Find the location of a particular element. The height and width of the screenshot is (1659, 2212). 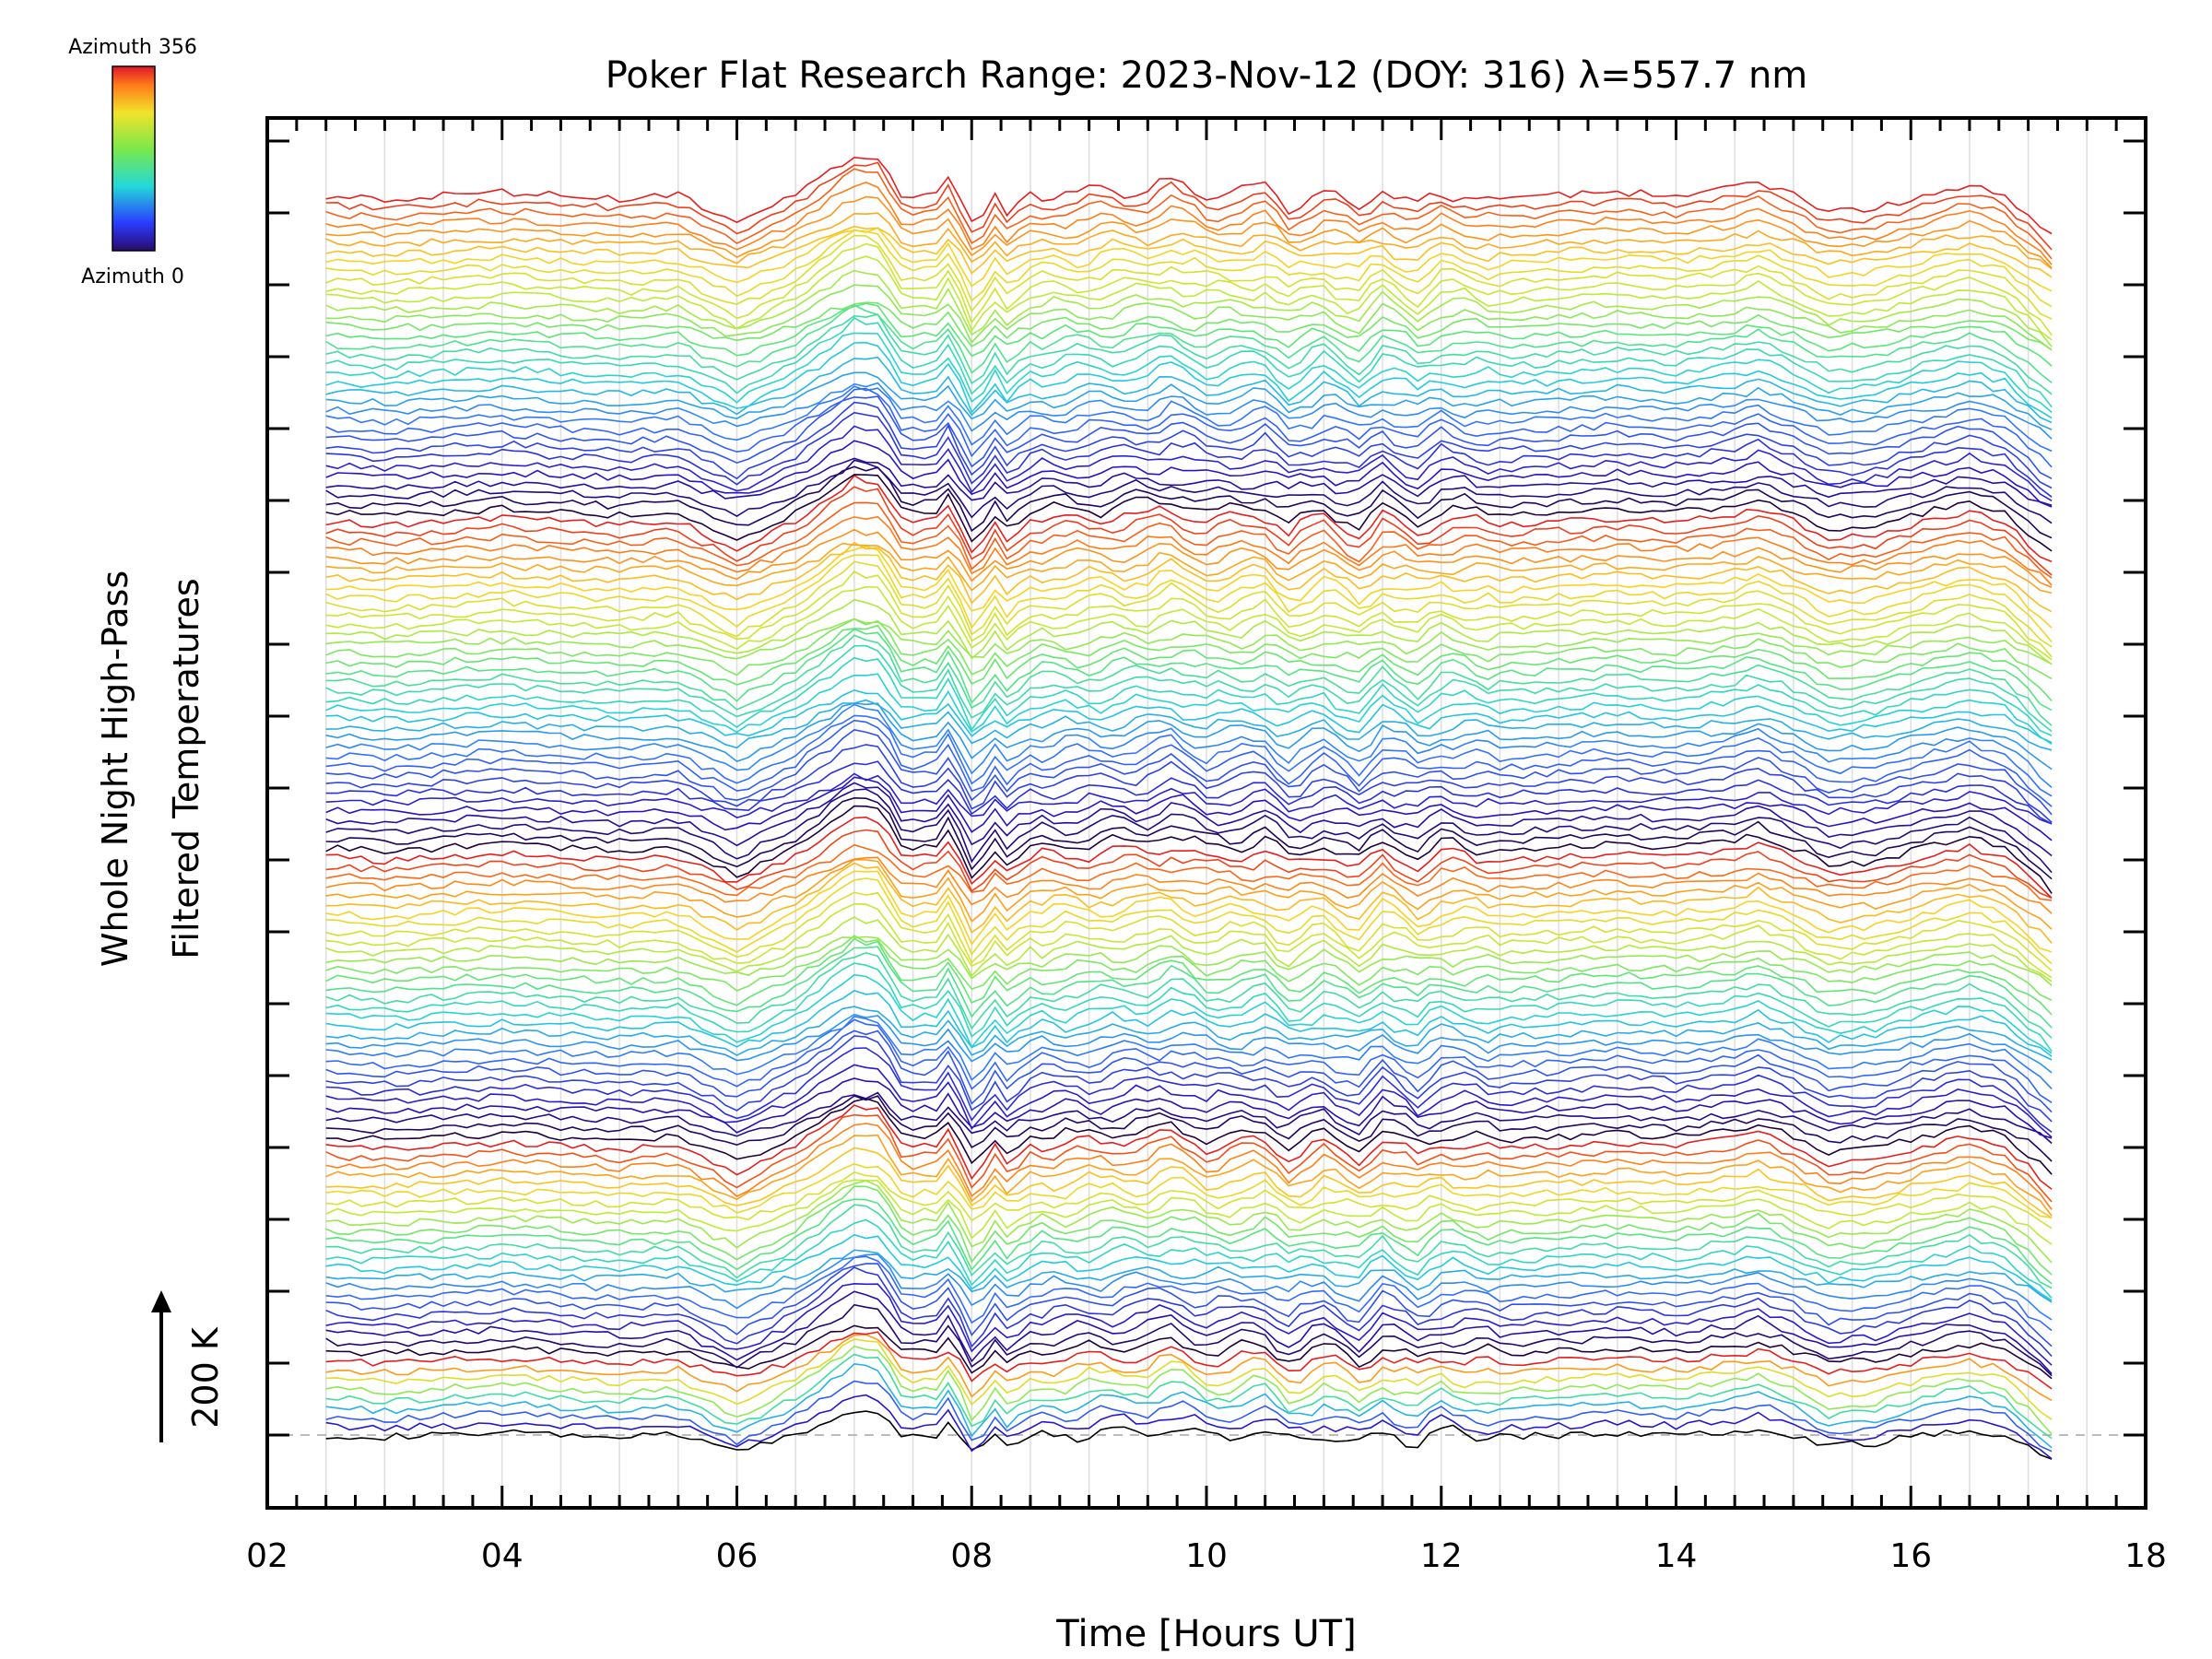

x-tick-label: 16 is located at coordinates (1910, 1556).